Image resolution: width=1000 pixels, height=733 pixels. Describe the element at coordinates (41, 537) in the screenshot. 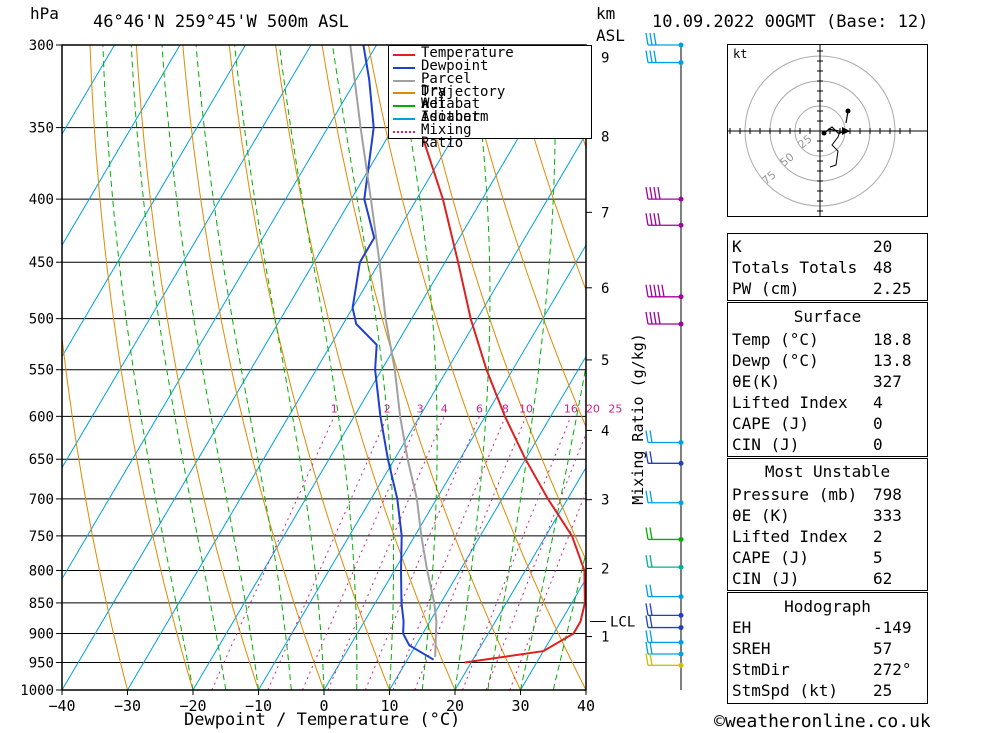

I see `pressure-tick-label: 750` at that location.